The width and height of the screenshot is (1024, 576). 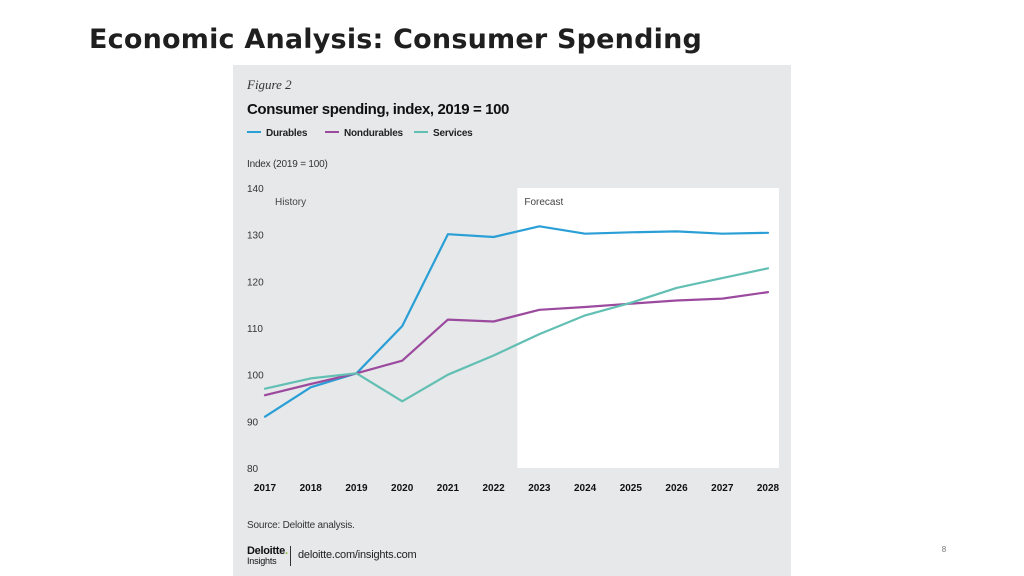 I want to click on y-tick-label-140: 140, so click(x=255, y=189).